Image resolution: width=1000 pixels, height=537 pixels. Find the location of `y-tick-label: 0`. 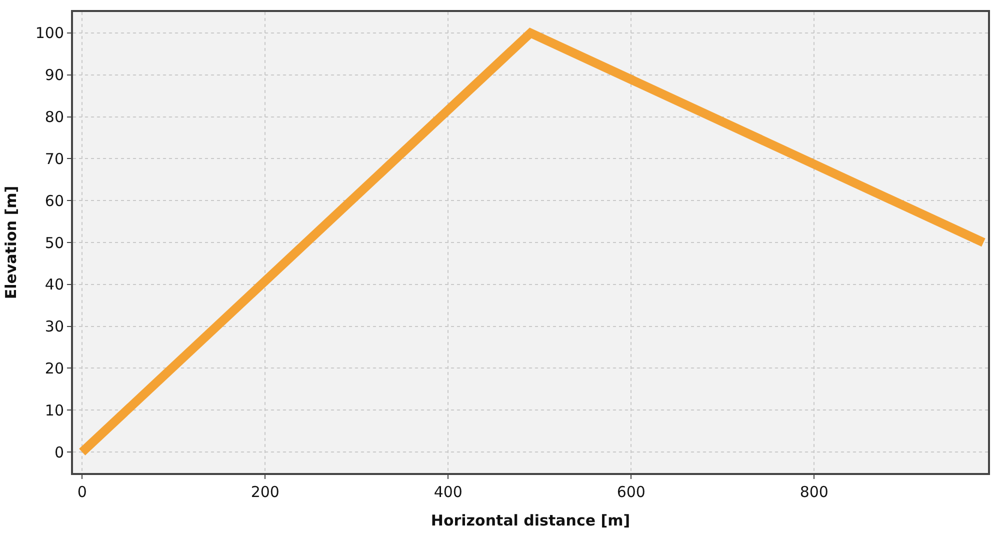

y-tick-label: 0 is located at coordinates (59, 452).